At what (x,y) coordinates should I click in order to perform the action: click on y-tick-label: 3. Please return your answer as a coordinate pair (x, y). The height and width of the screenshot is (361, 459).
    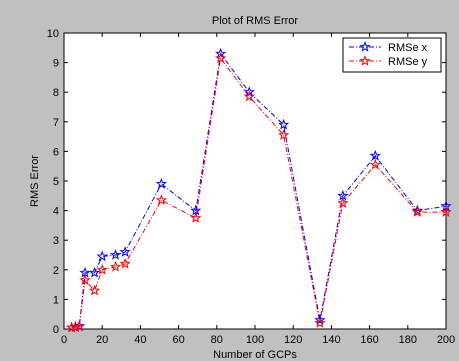
    Looking at the image, I should click on (56, 241).